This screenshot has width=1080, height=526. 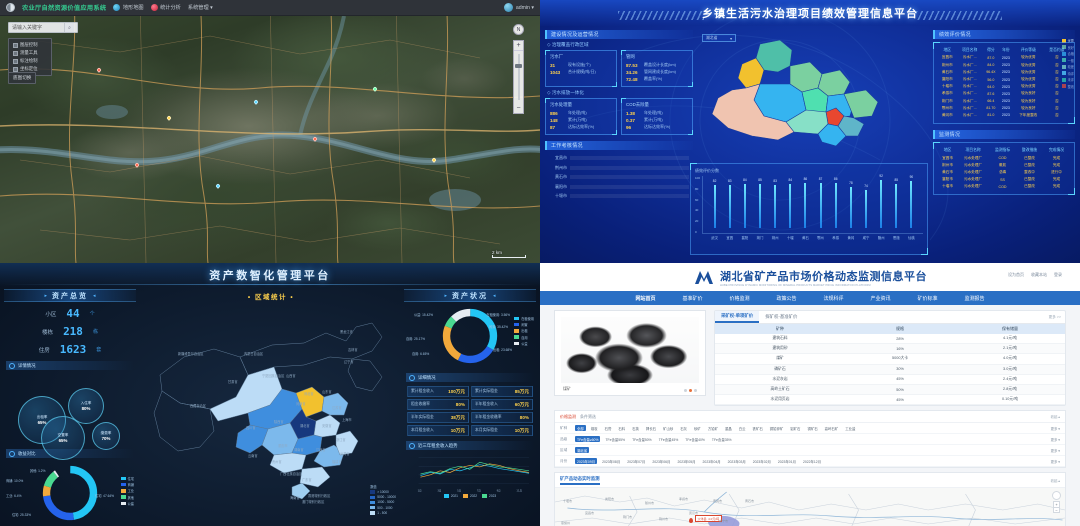 What do you see at coordinates (712, 428) in the screenshot?
I see `filter-chip: 方铅矿` at bounding box center [712, 428].